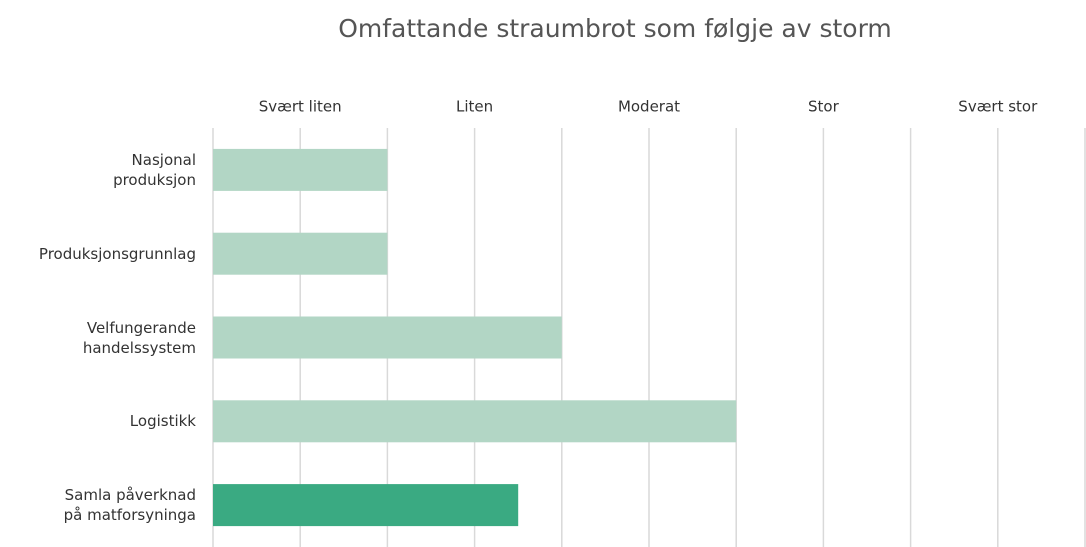  What do you see at coordinates (154, 169) in the screenshot?
I see `y-tick-label: Nasjonal produksjon` at bounding box center [154, 169].